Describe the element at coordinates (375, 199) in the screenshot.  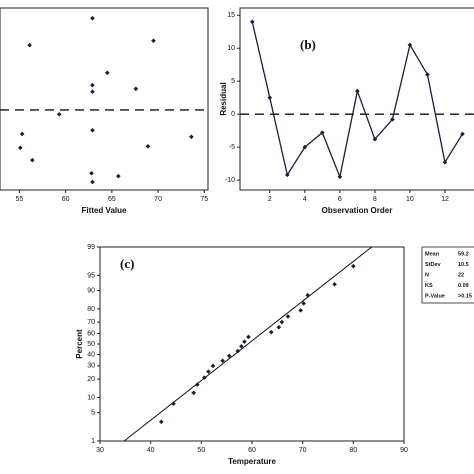
I see `x-tick-label: 8` at that location.